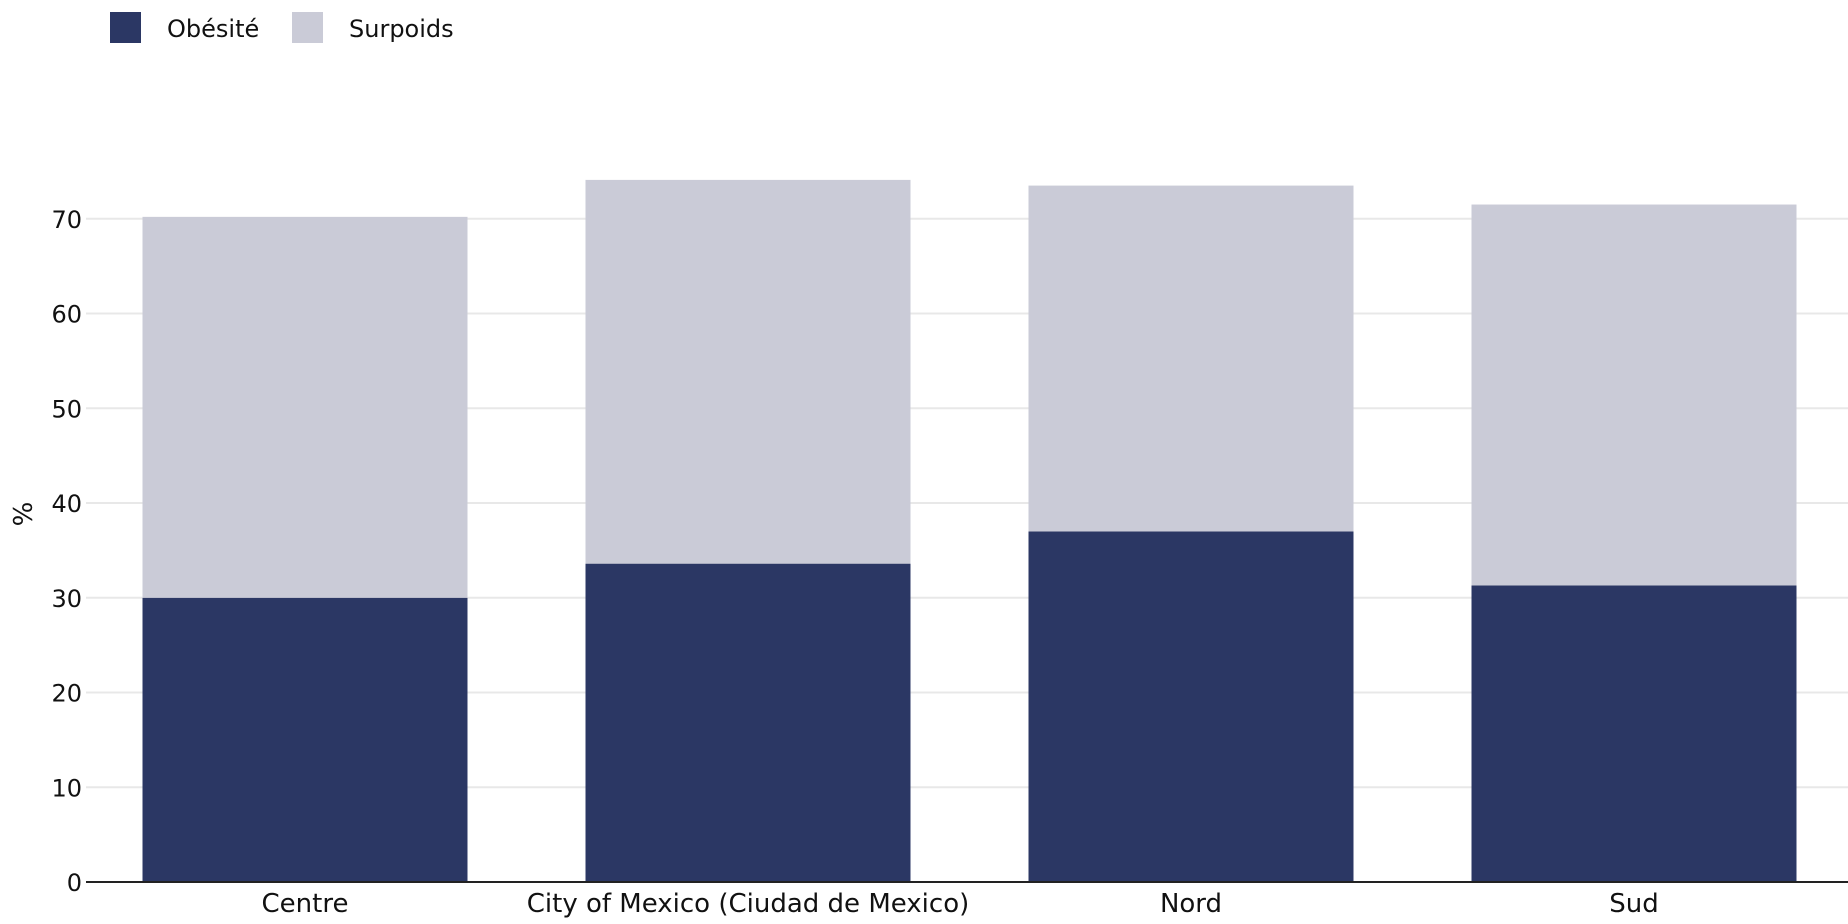 This screenshot has width=1848, height=924. What do you see at coordinates (1634, 904) in the screenshot?
I see `x-tick-label-sud: Sud` at bounding box center [1634, 904].